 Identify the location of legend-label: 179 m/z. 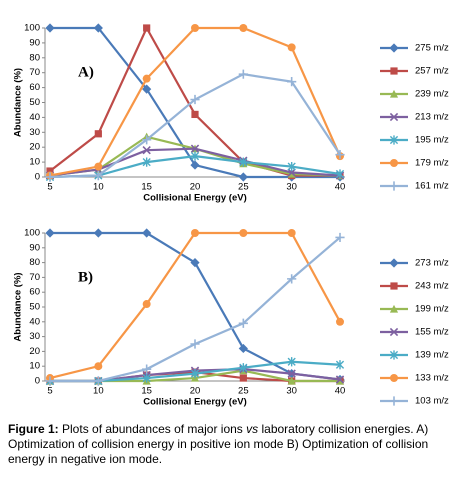
(432, 163).